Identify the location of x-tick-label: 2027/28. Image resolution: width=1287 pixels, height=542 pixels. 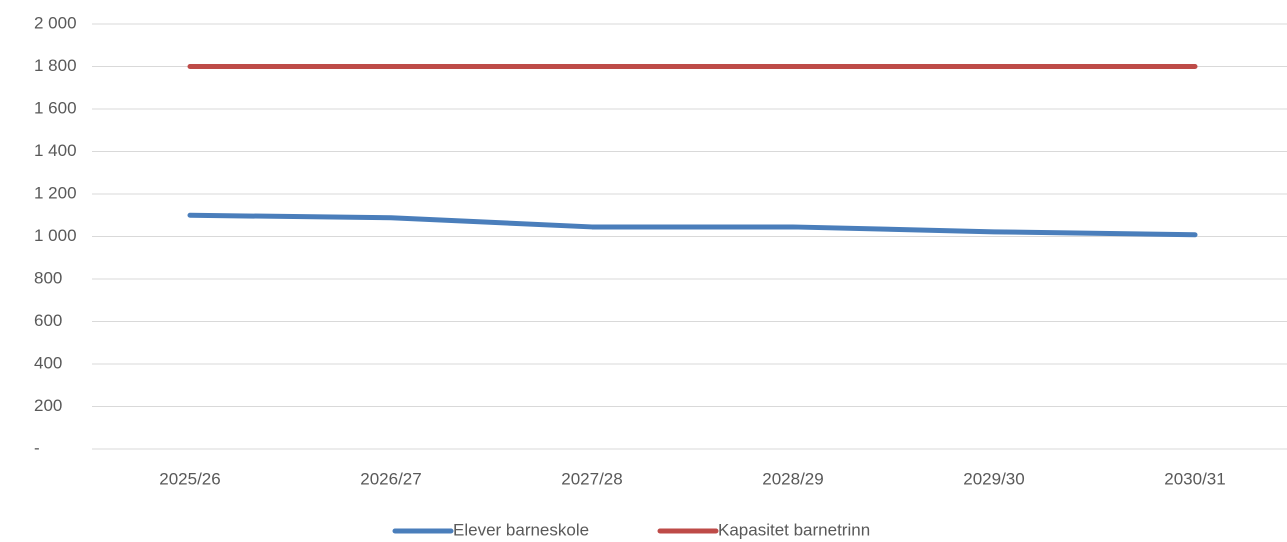
(591, 478).